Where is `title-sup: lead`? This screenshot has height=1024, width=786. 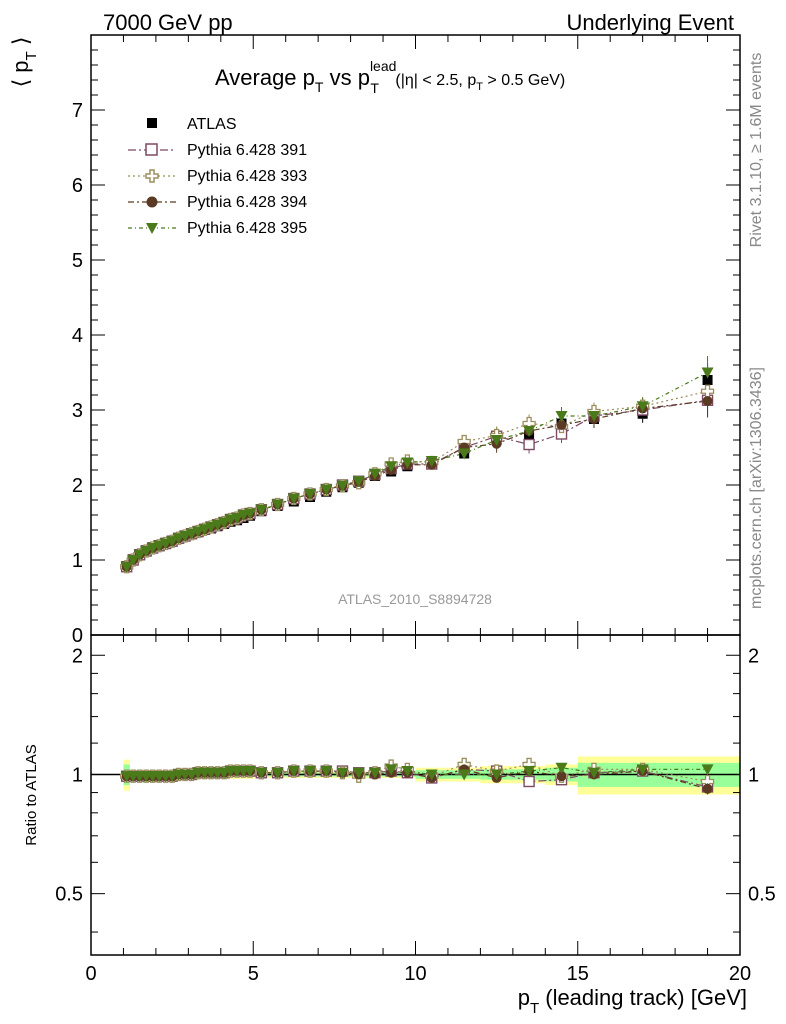 title-sup: lead is located at coordinates (383, 66).